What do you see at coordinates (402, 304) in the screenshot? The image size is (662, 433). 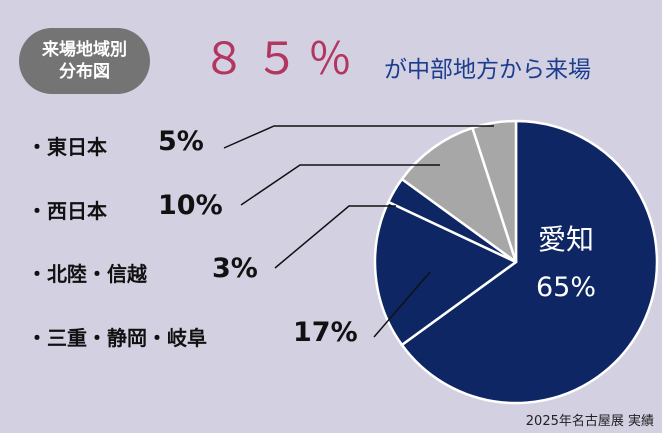 I see `leader-line-mie-shizuoka-gifu` at bounding box center [402, 304].